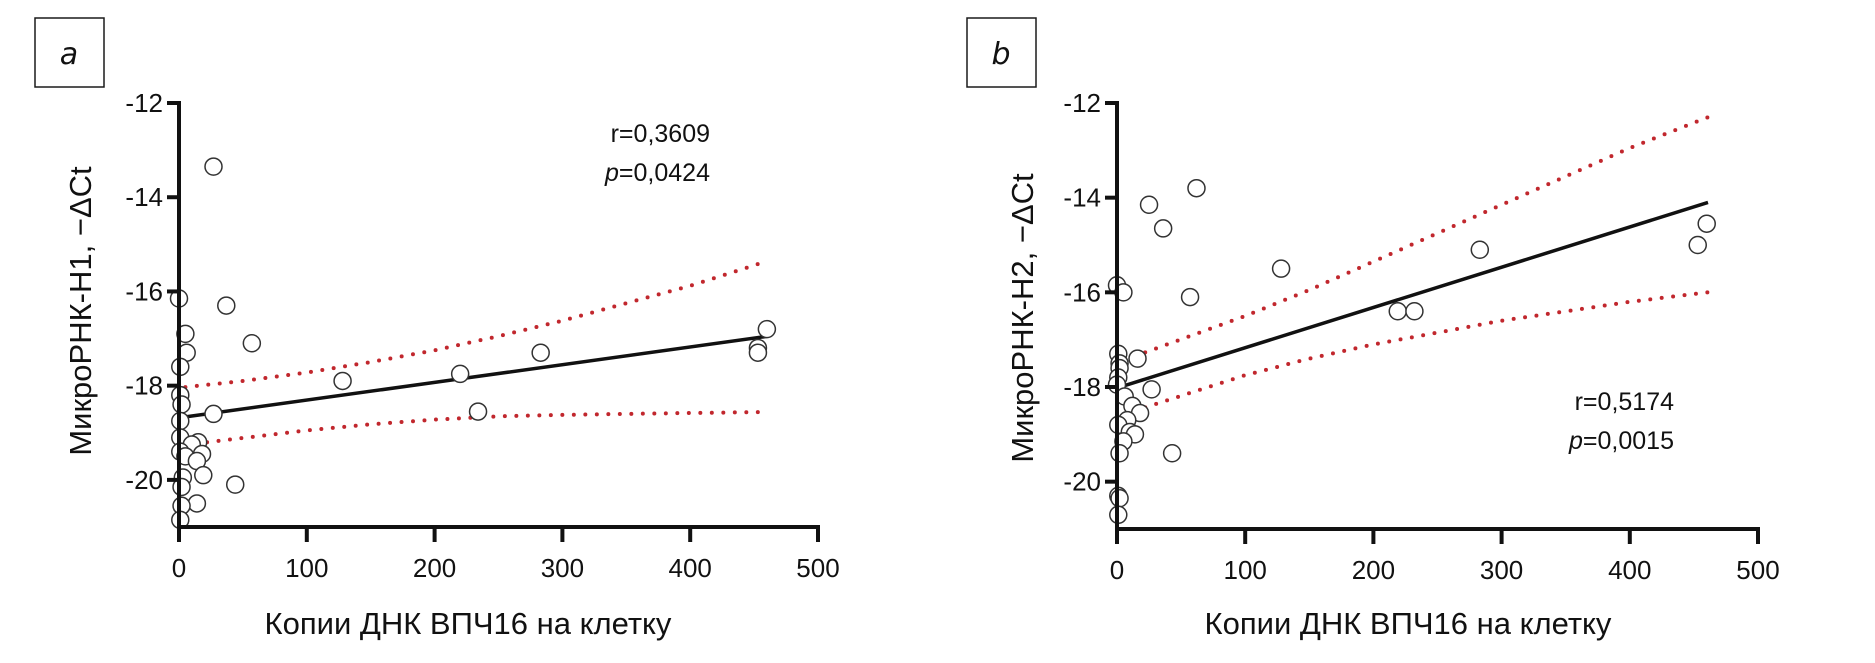 This screenshot has height=663, width=1875. I want to click on p-value: p=0,0015, so click(1621, 441).